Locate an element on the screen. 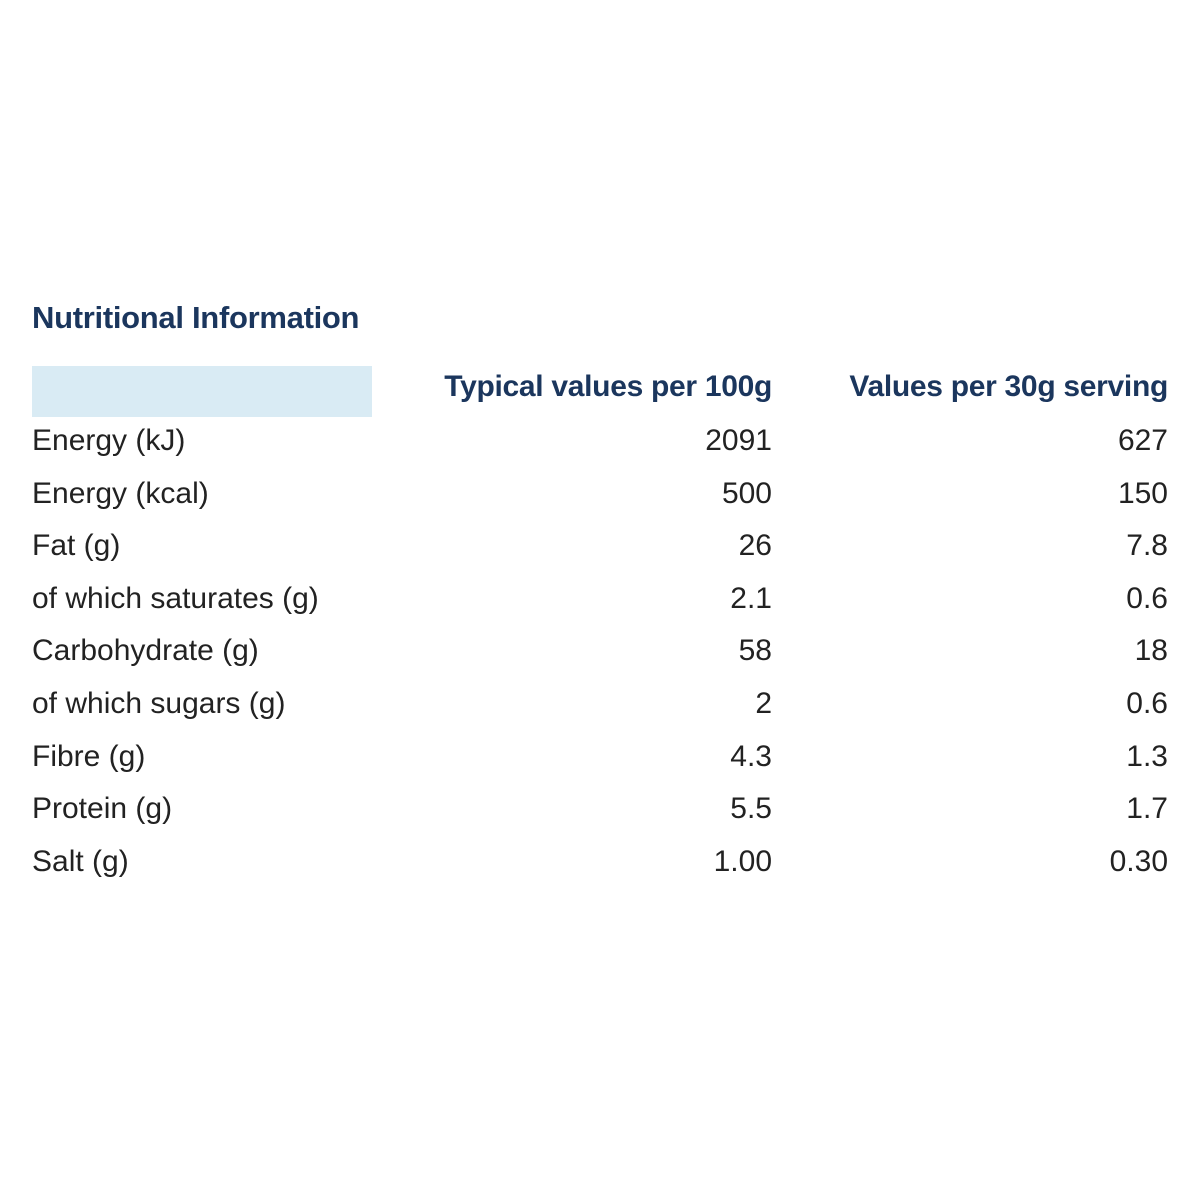  table-row: Fat (g) 26 7.8 is located at coordinates (600, 549).